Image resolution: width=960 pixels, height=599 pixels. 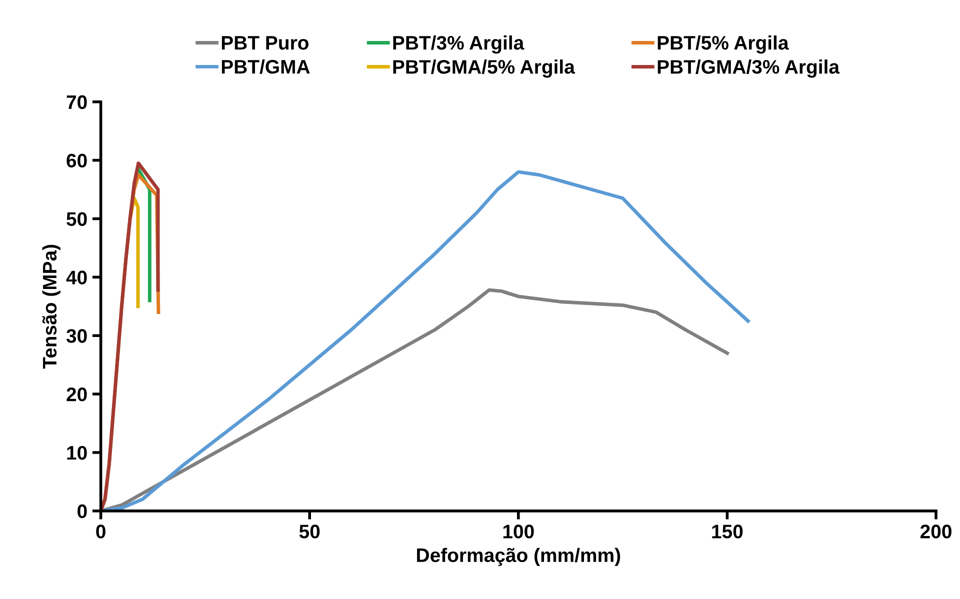 What do you see at coordinates (76, 395) in the screenshot?
I see `y-tick-label: 20` at bounding box center [76, 395].